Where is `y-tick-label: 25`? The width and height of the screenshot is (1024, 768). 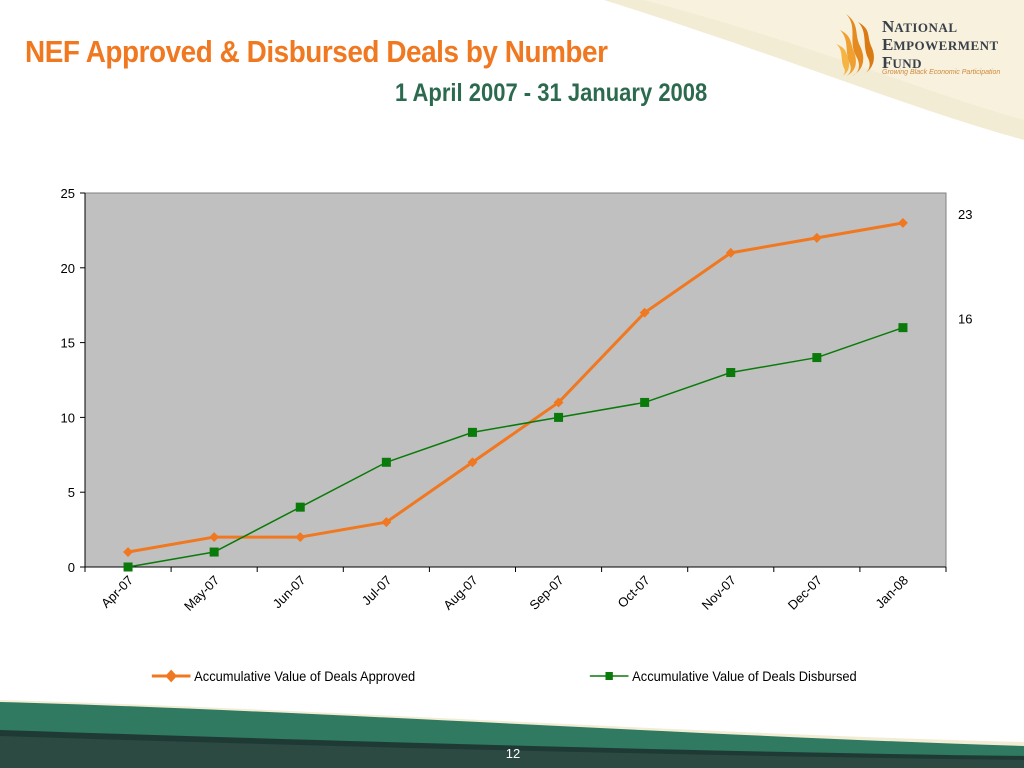
y-tick-label: 25 is located at coordinates (68, 193).